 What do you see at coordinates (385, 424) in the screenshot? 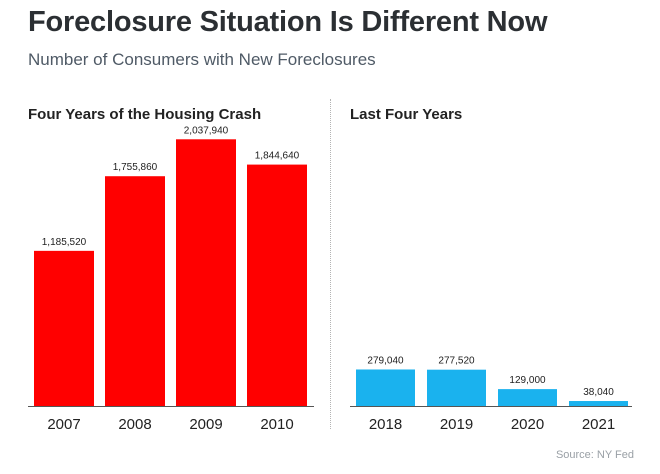
I see `right-tick-label-2018: 2018` at bounding box center [385, 424].